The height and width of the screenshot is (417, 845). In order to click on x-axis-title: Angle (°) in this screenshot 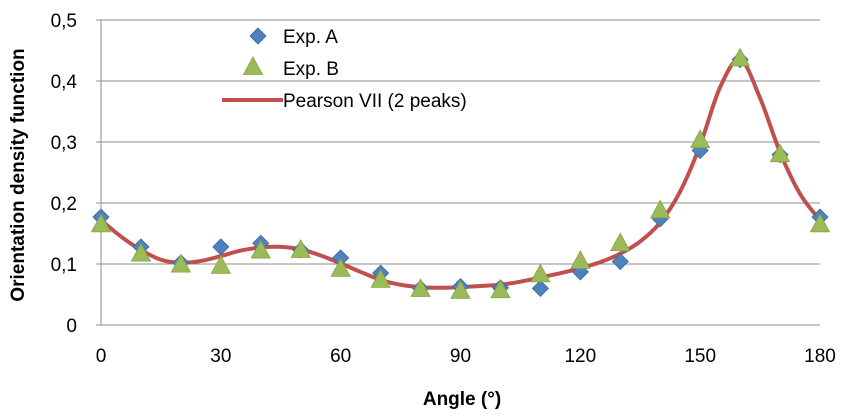, I will do `click(462, 399)`.